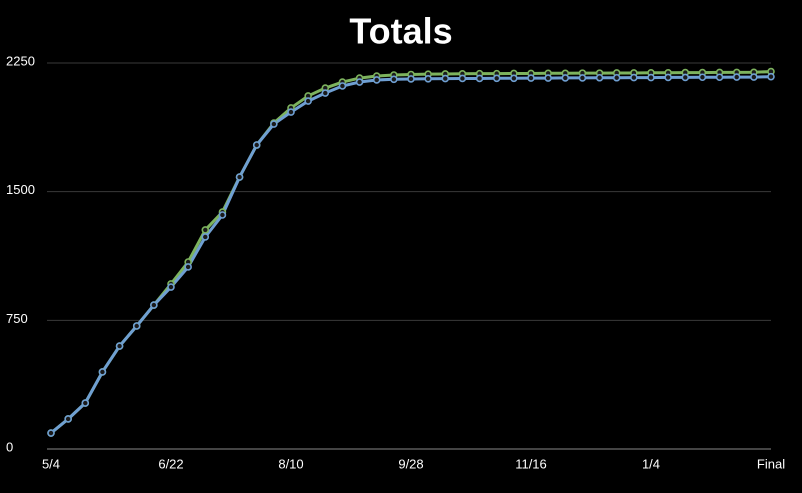 Image resolution: width=802 pixels, height=493 pixels. I want to click on x-tick-label: 6/22, so click(170, 463).